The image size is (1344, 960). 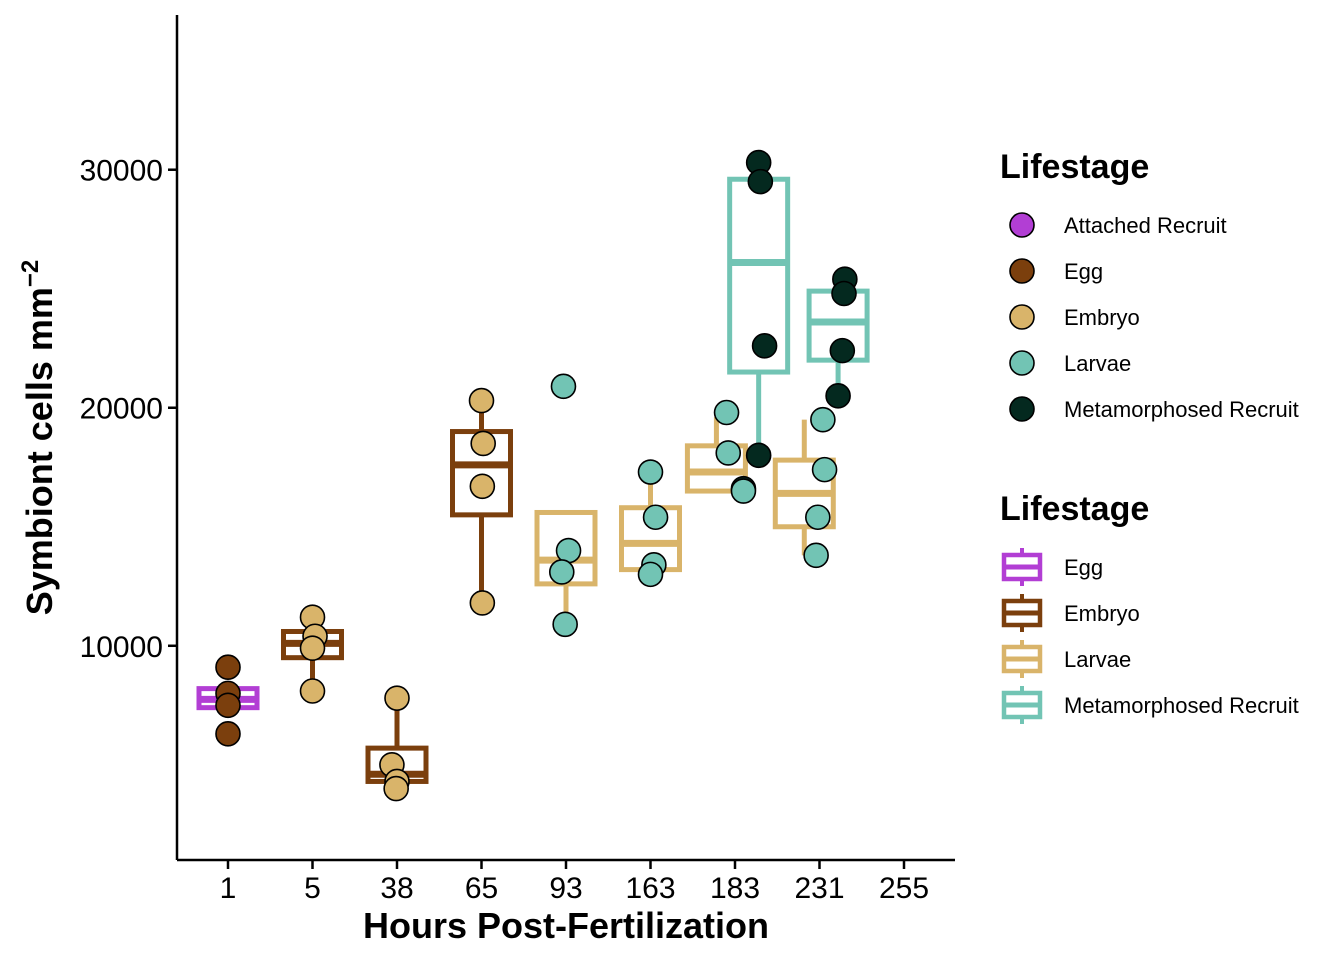 What do you see at coordinates (121, 171) in the screenshot?
I see `y-tick-label: 30000` at bounding box center [121, 171].